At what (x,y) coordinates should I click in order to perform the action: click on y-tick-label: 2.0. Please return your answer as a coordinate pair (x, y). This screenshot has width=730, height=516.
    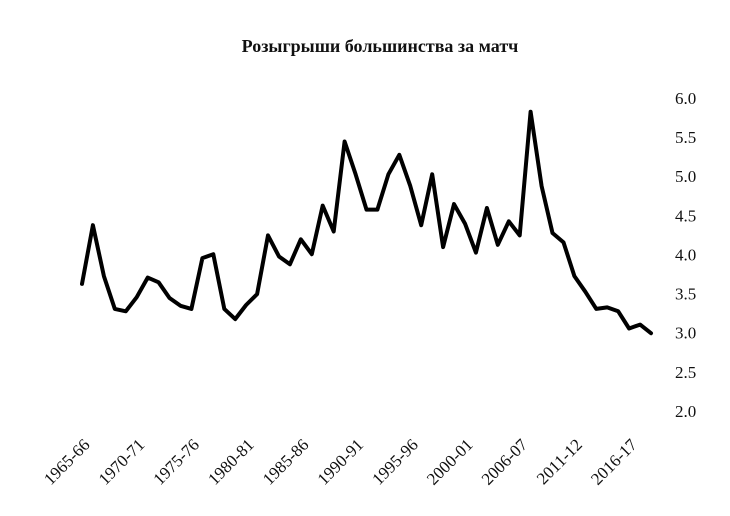
    Looking at the image, I should click on (685, 411).